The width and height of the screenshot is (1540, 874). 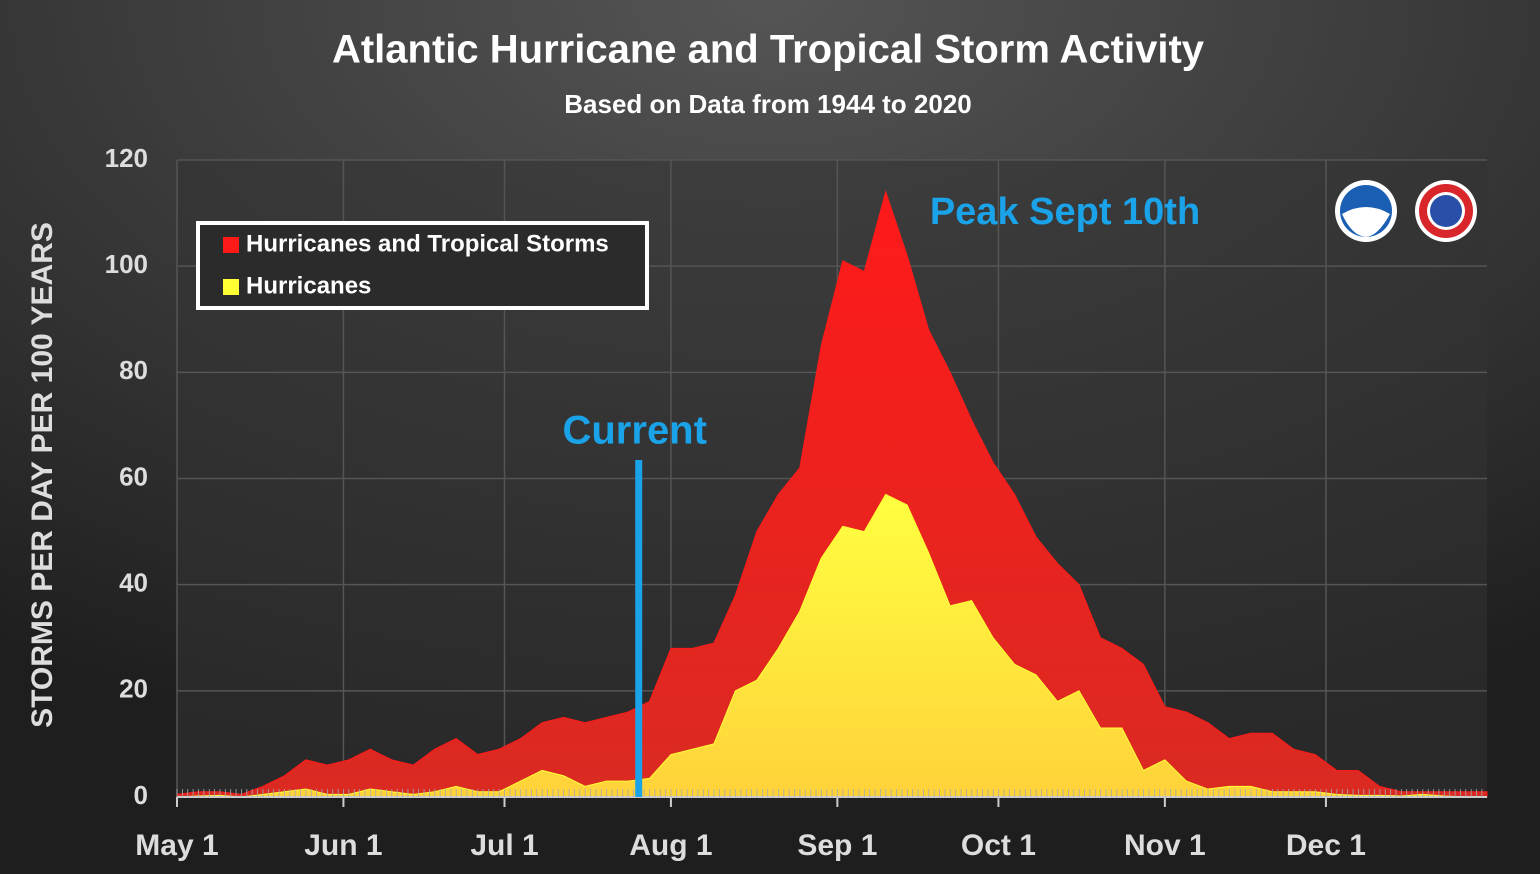 I want to click on x-tick-label: Nov 1, so click(x=1165, y=845).